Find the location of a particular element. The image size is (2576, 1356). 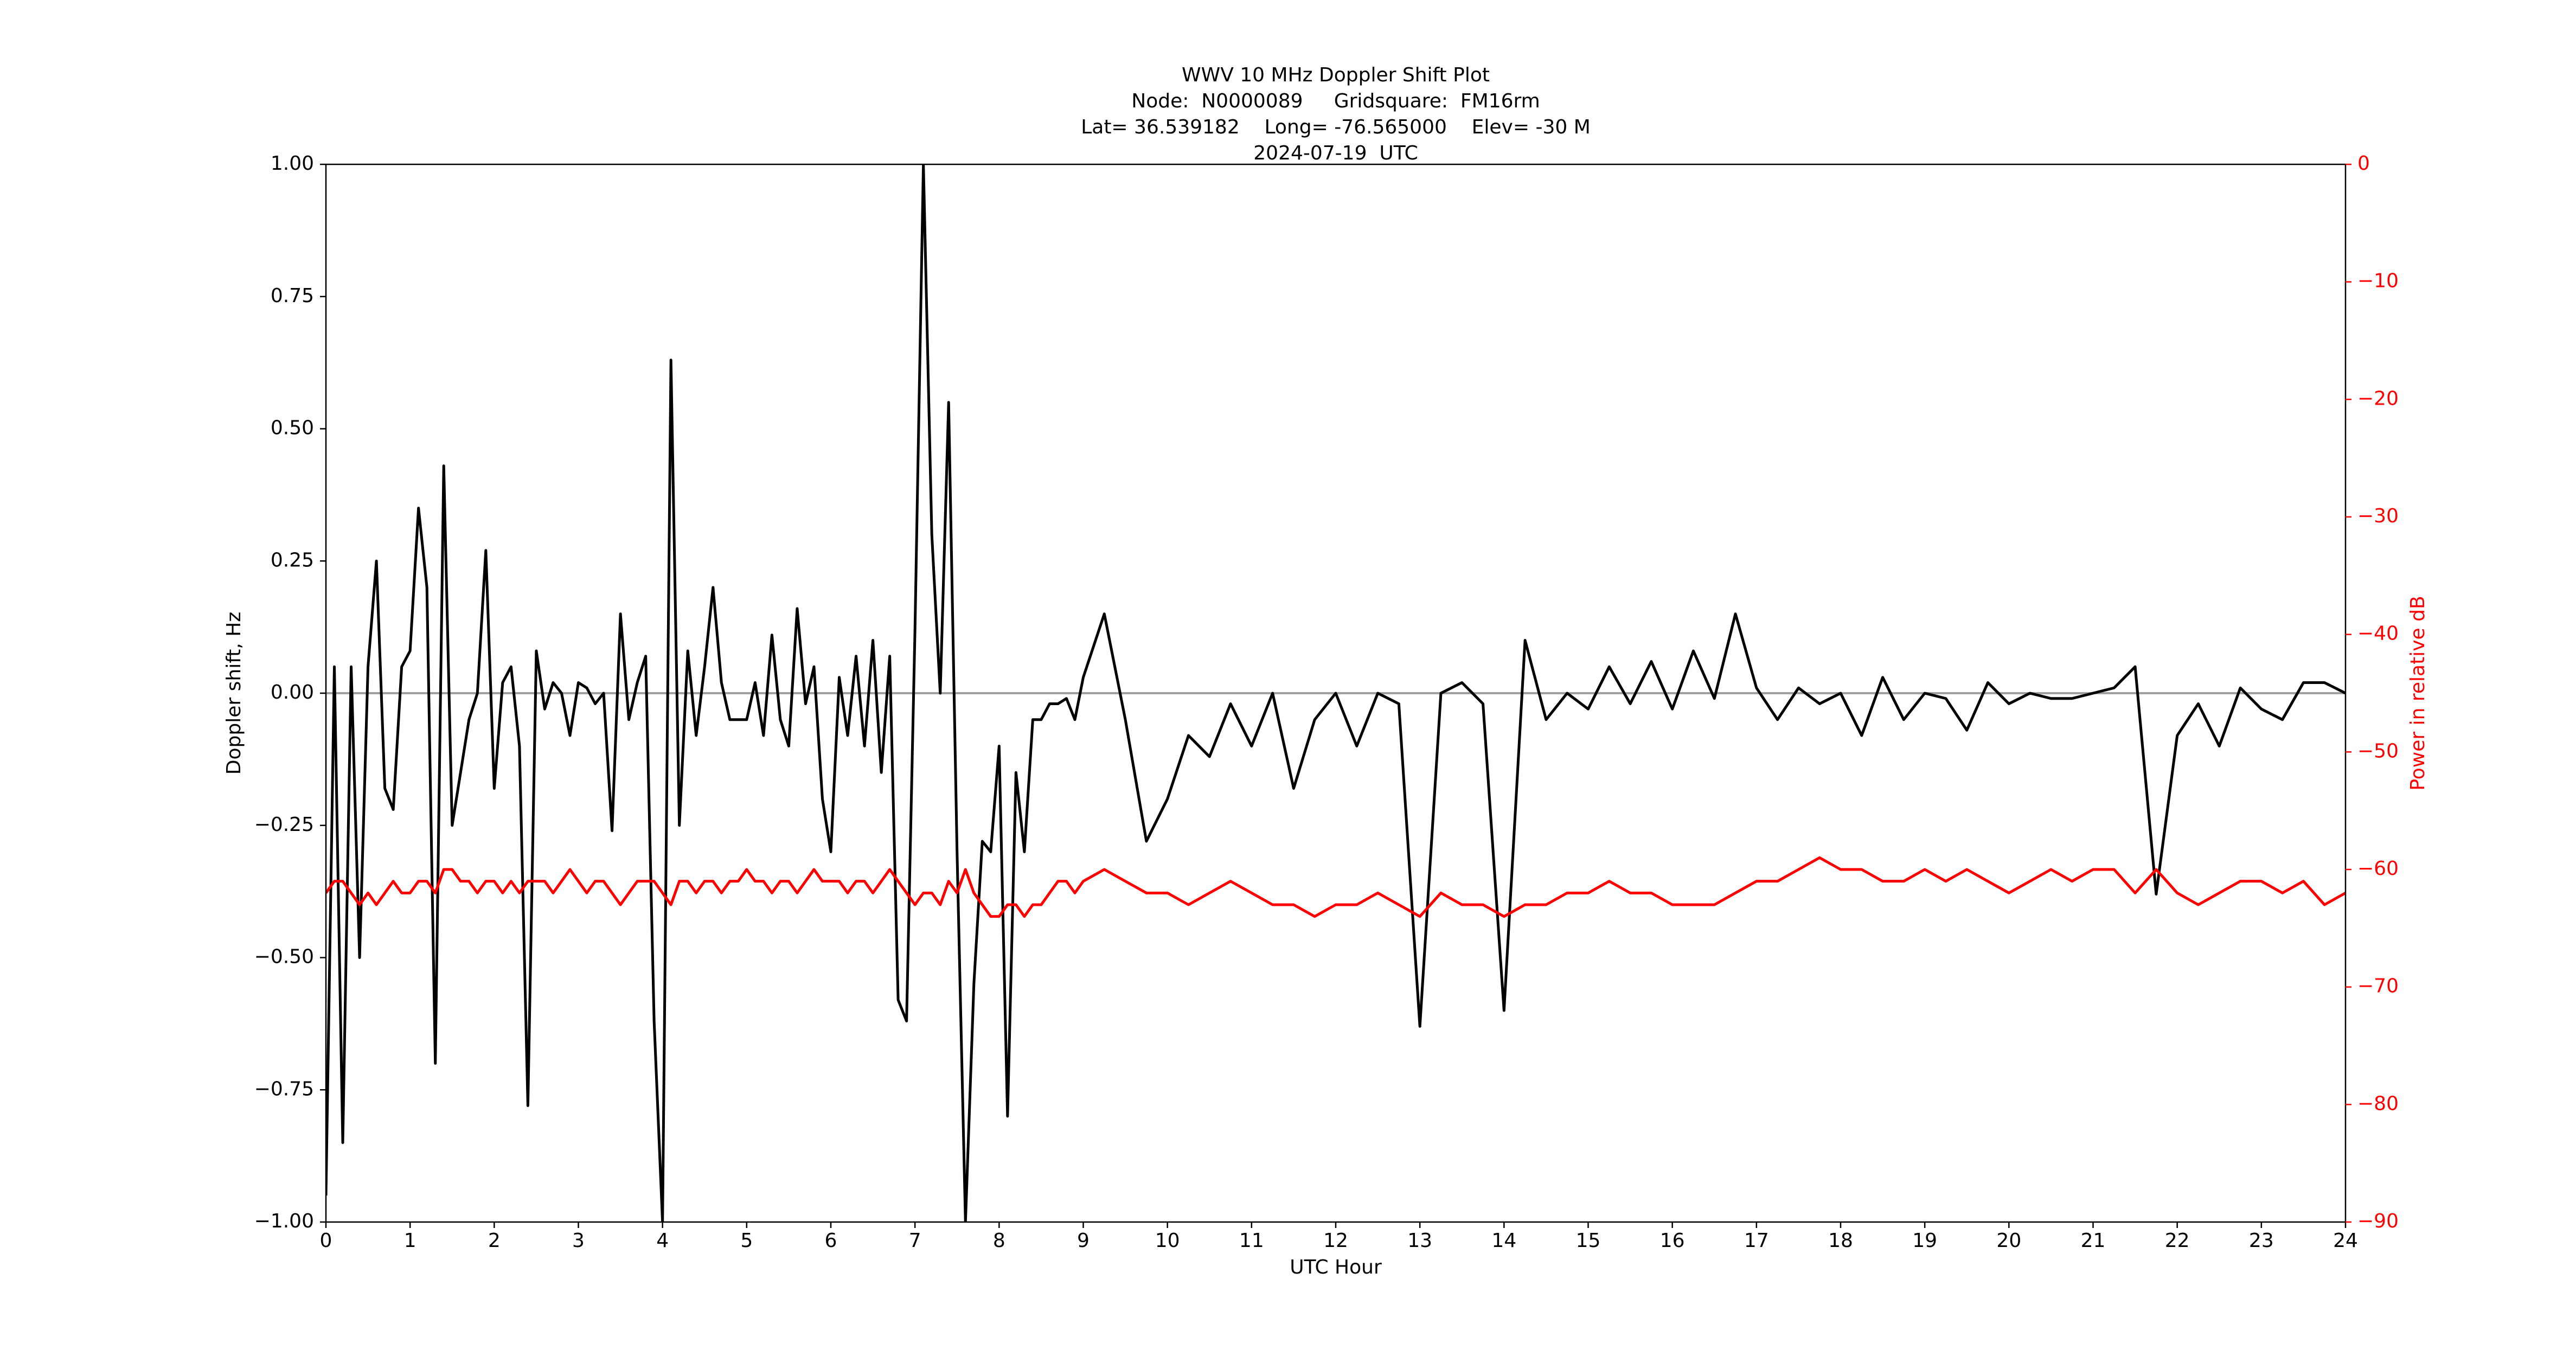

x-tick-label: 0 is located at coordinates (326, 1241).